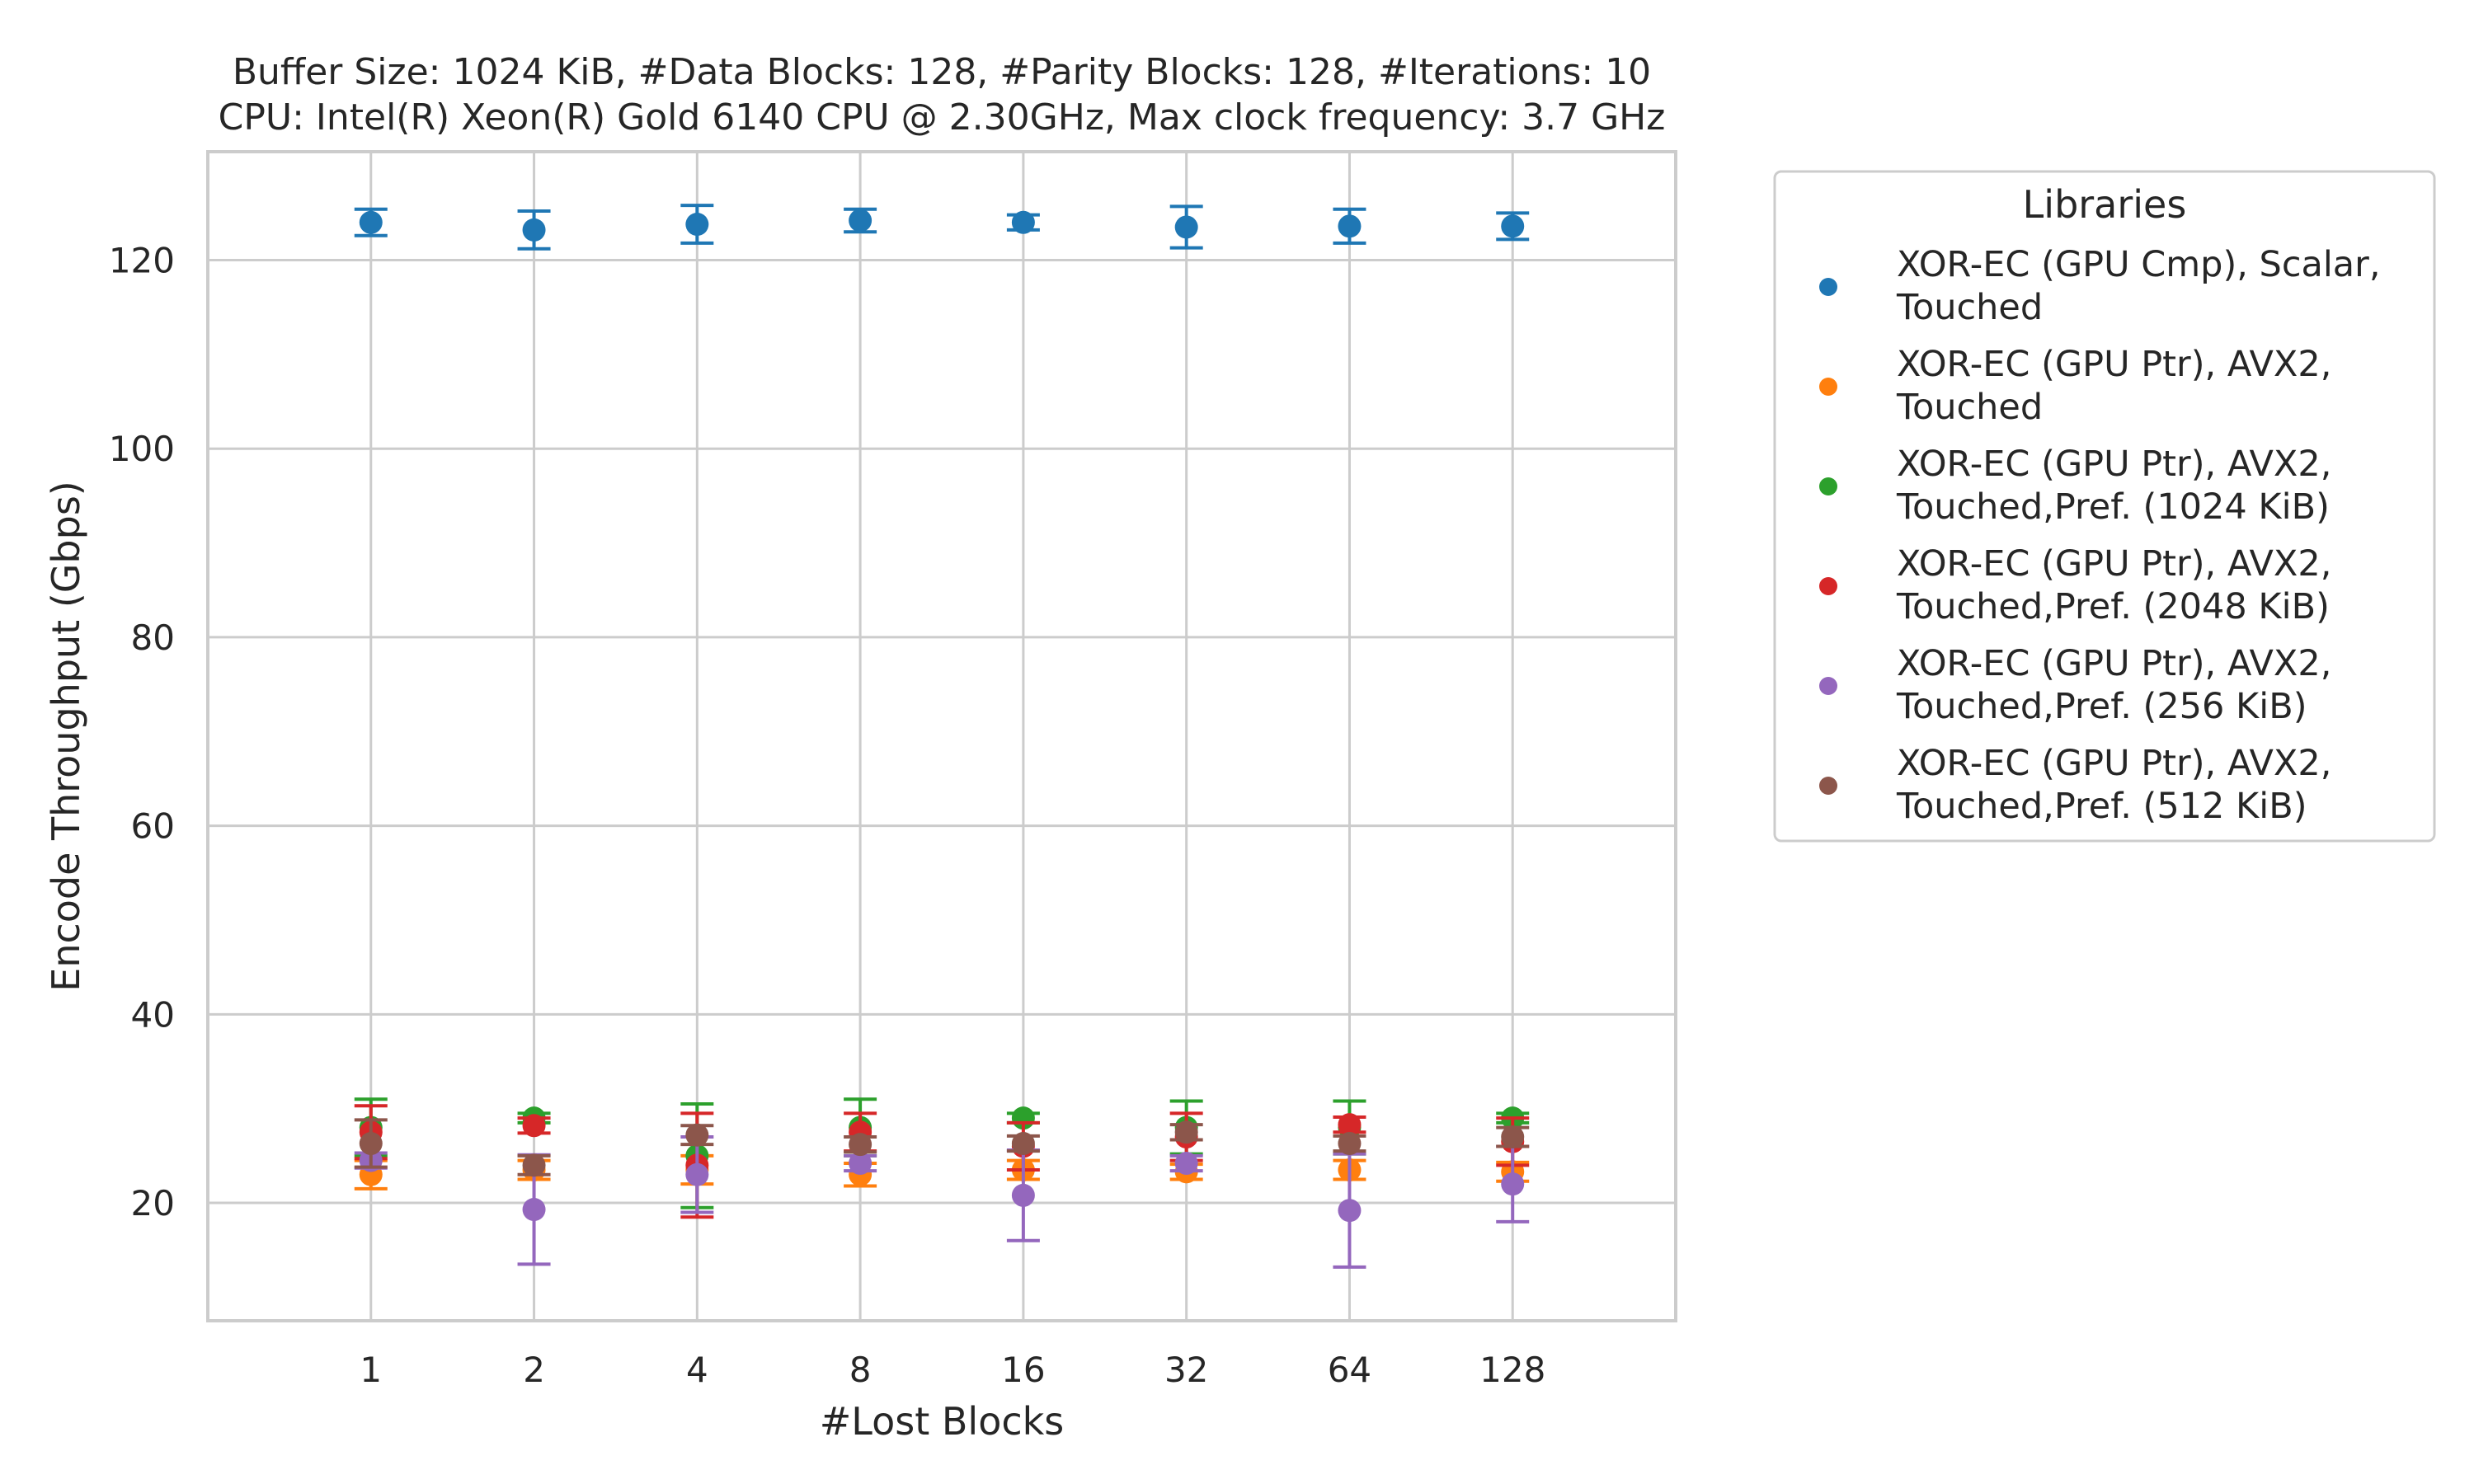 Image resolution: width=2474 pixels, height=1484 pixels. I want to click on y-tick-label: 40, so click(153, 1014).